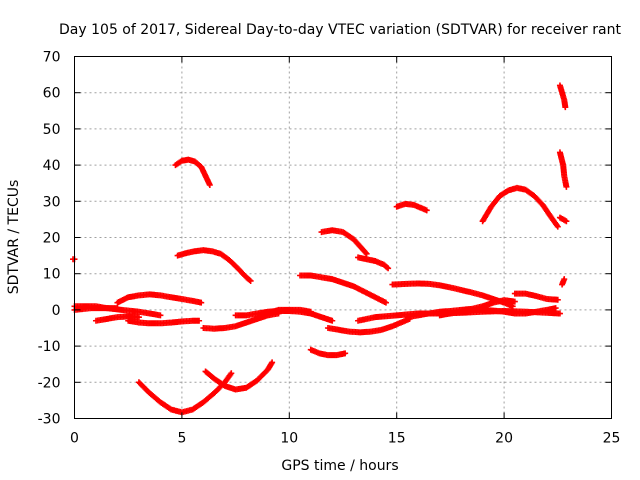 The height and width of the screenshot is (480, 640). I want to click on series-s9, so click(214, 265).